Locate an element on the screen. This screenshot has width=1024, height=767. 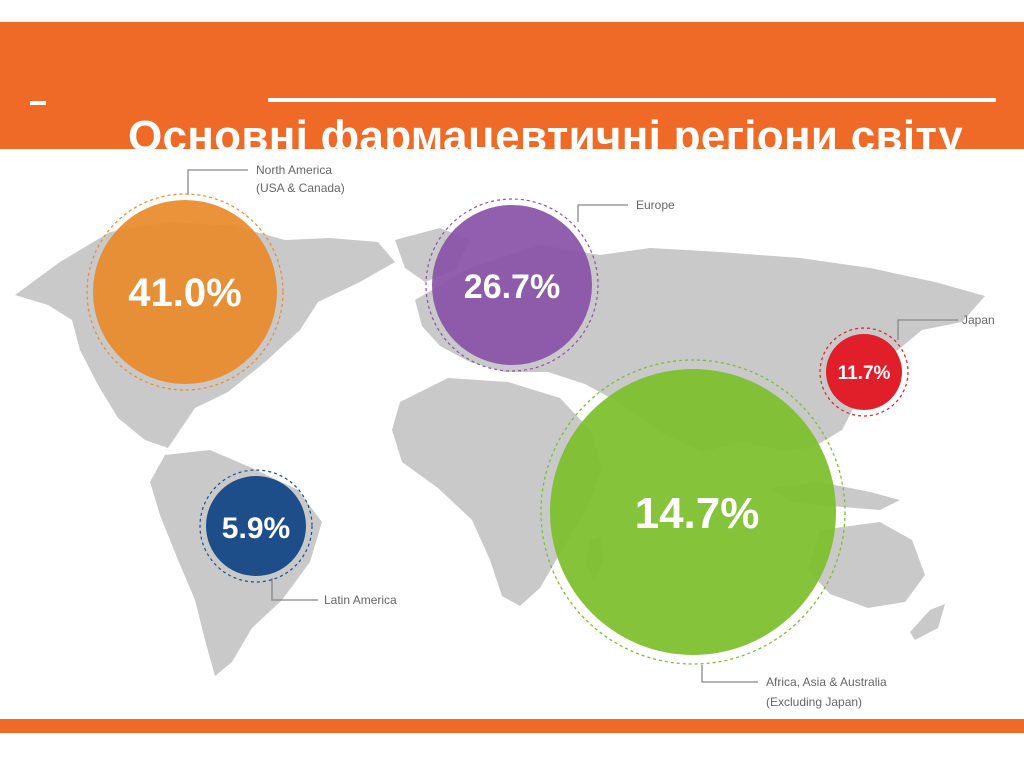
latin-america-ring is located at coordinates (256, 526).